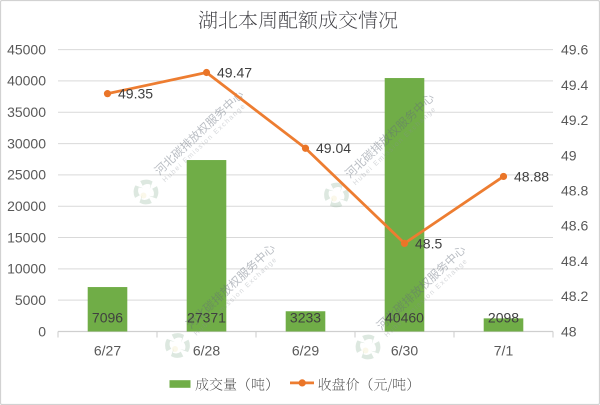  Describe the element at coordinates (305, 318) in the screenshot. I see `svg-text: 3233` at that location.